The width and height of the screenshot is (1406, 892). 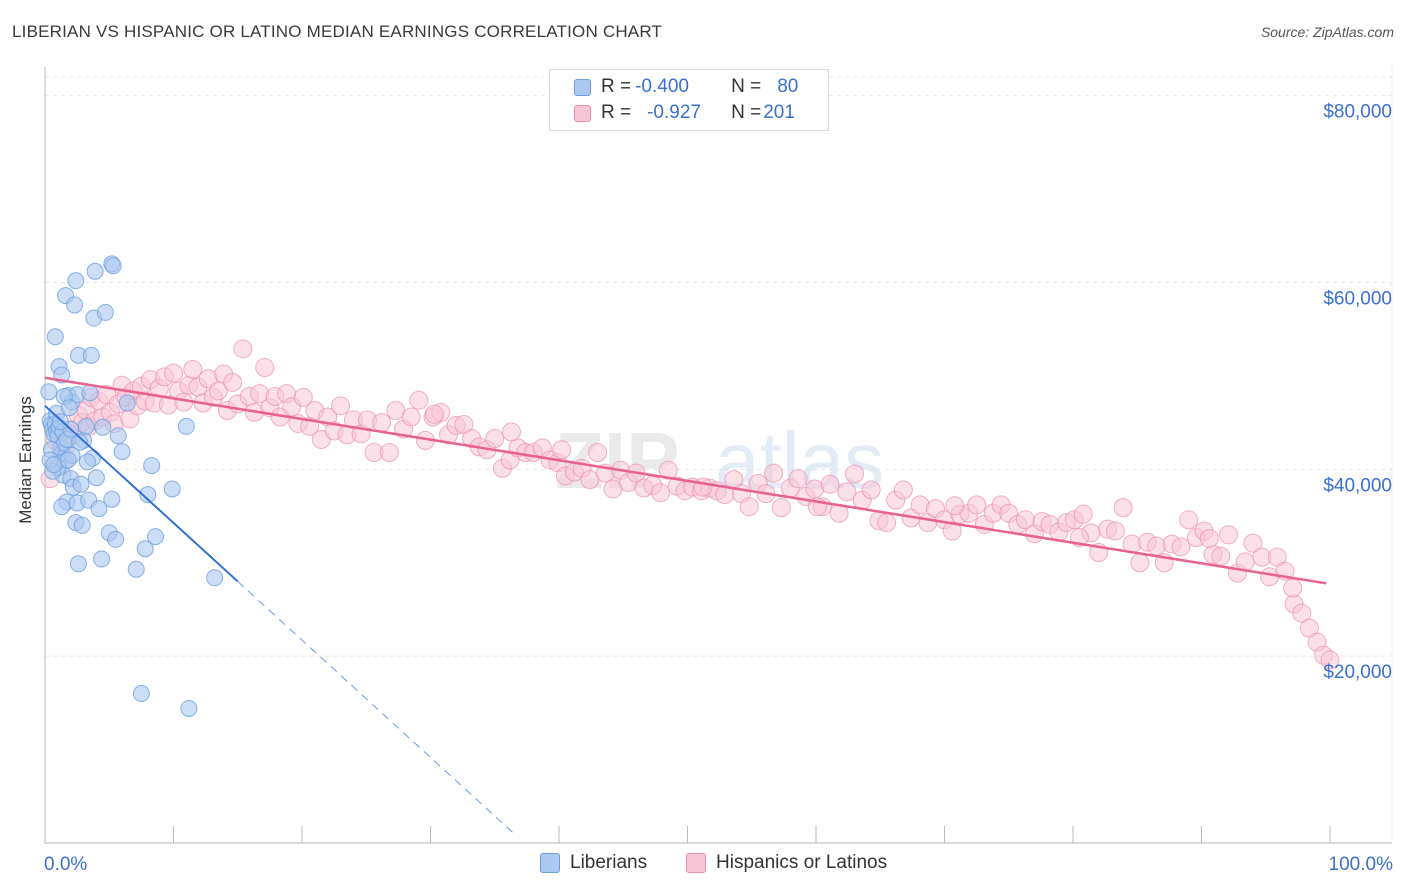 I want to click on r-value: -0.400, so click(x=662, y=86).